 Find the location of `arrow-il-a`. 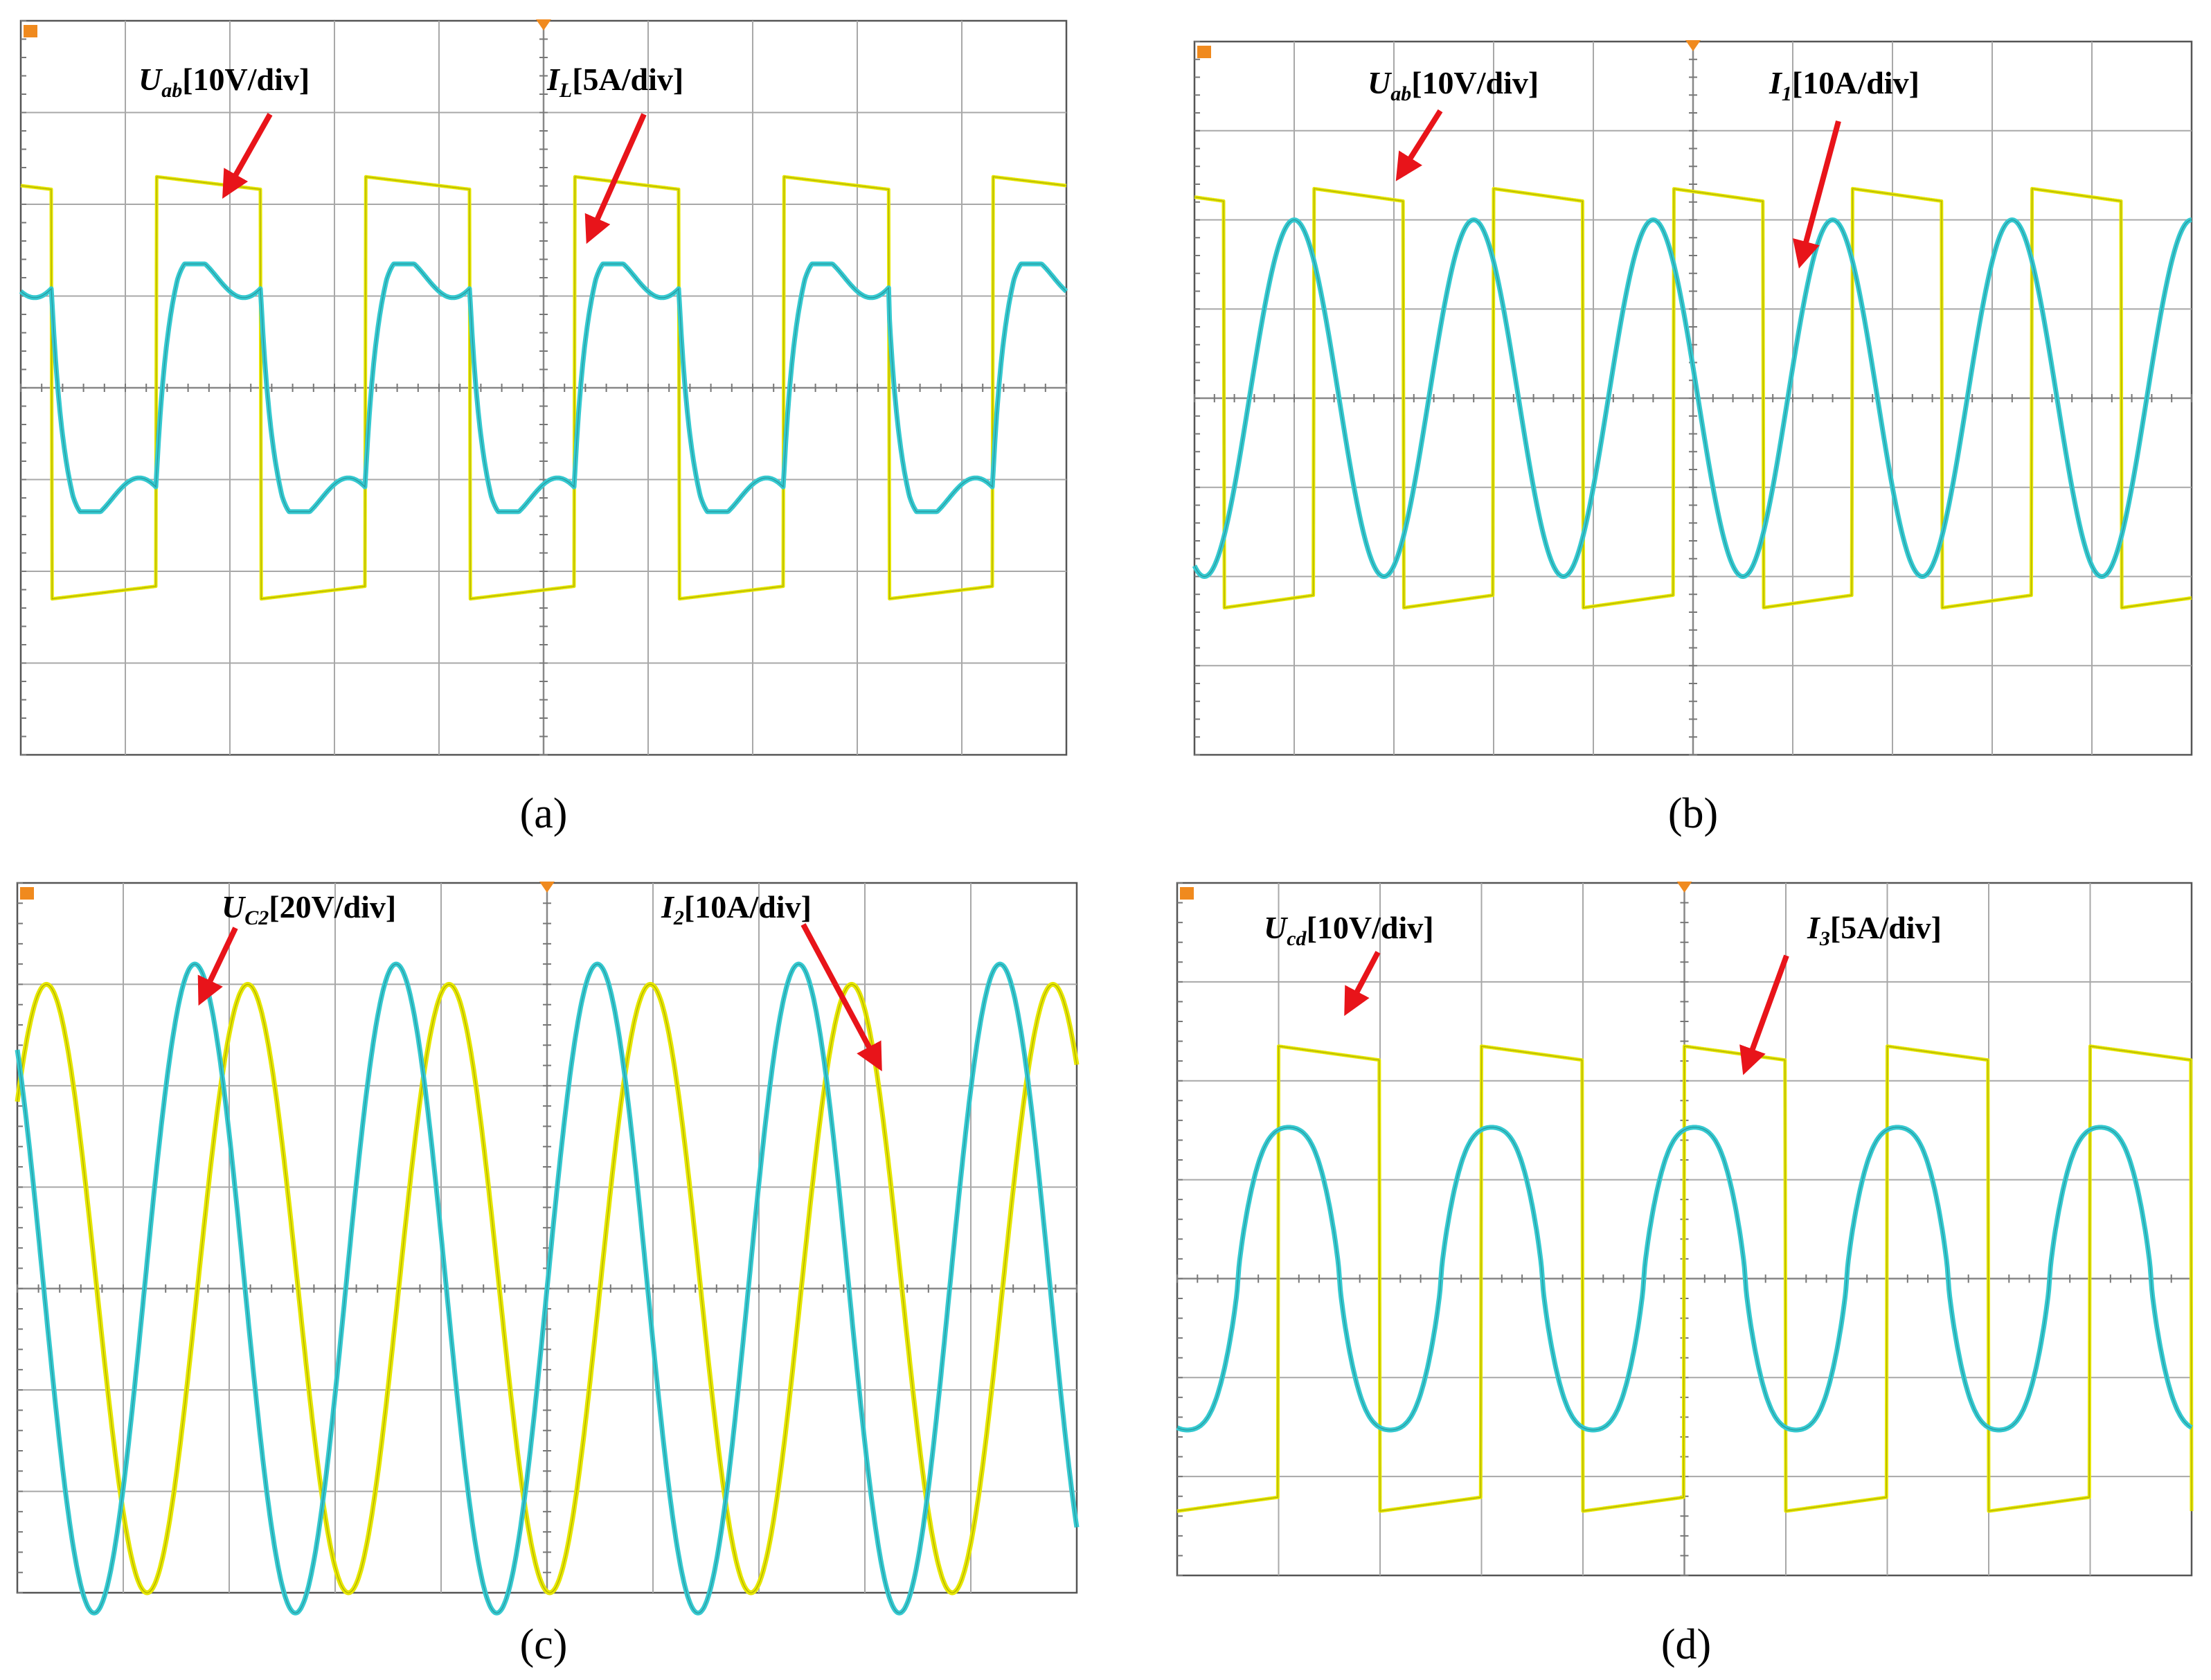

arrow-il-a is located at coordinates (615, 178).